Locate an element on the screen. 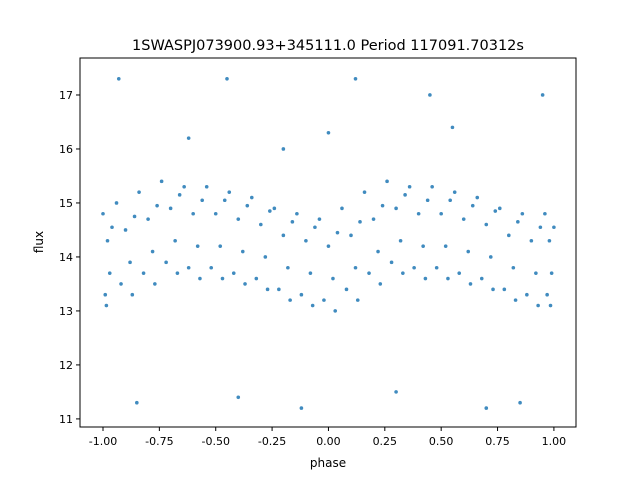  y-tick-label: 16 is located at coordinates (66, 149).